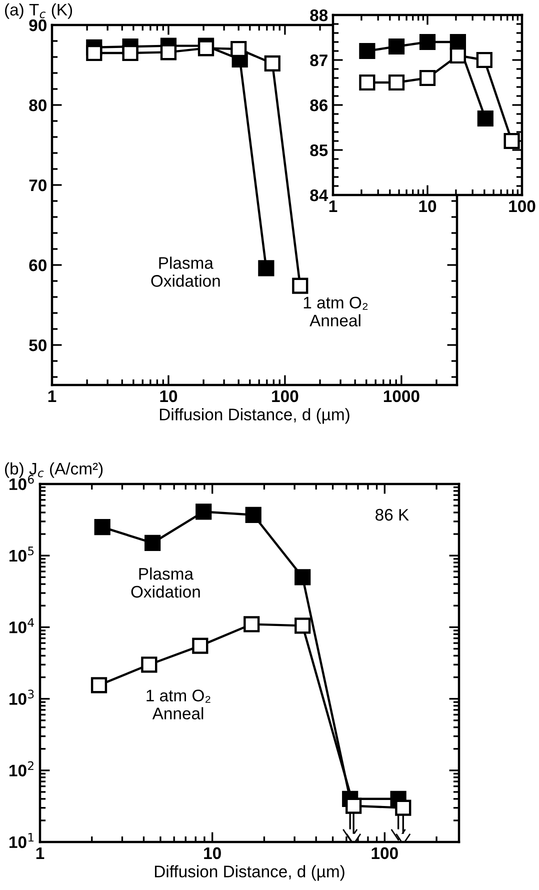  What do you see at coordinates (319, 150) in the screenshot?
I see `y-tick-label: 85` at bounding box center [319, 150].